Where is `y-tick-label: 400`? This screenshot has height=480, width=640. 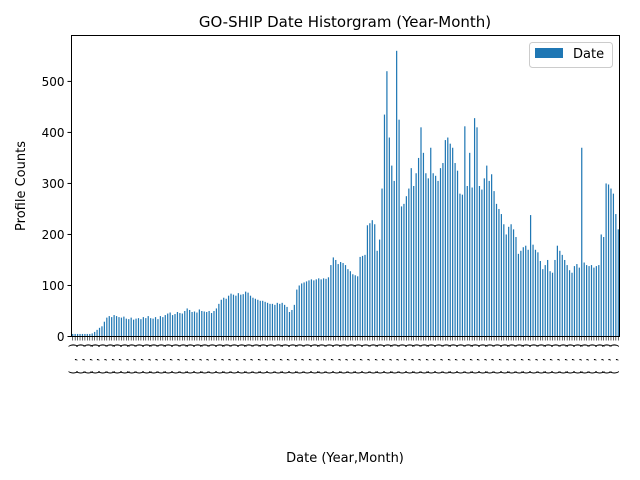
y-tick-label: 400 is located at coordinates (53, 133).